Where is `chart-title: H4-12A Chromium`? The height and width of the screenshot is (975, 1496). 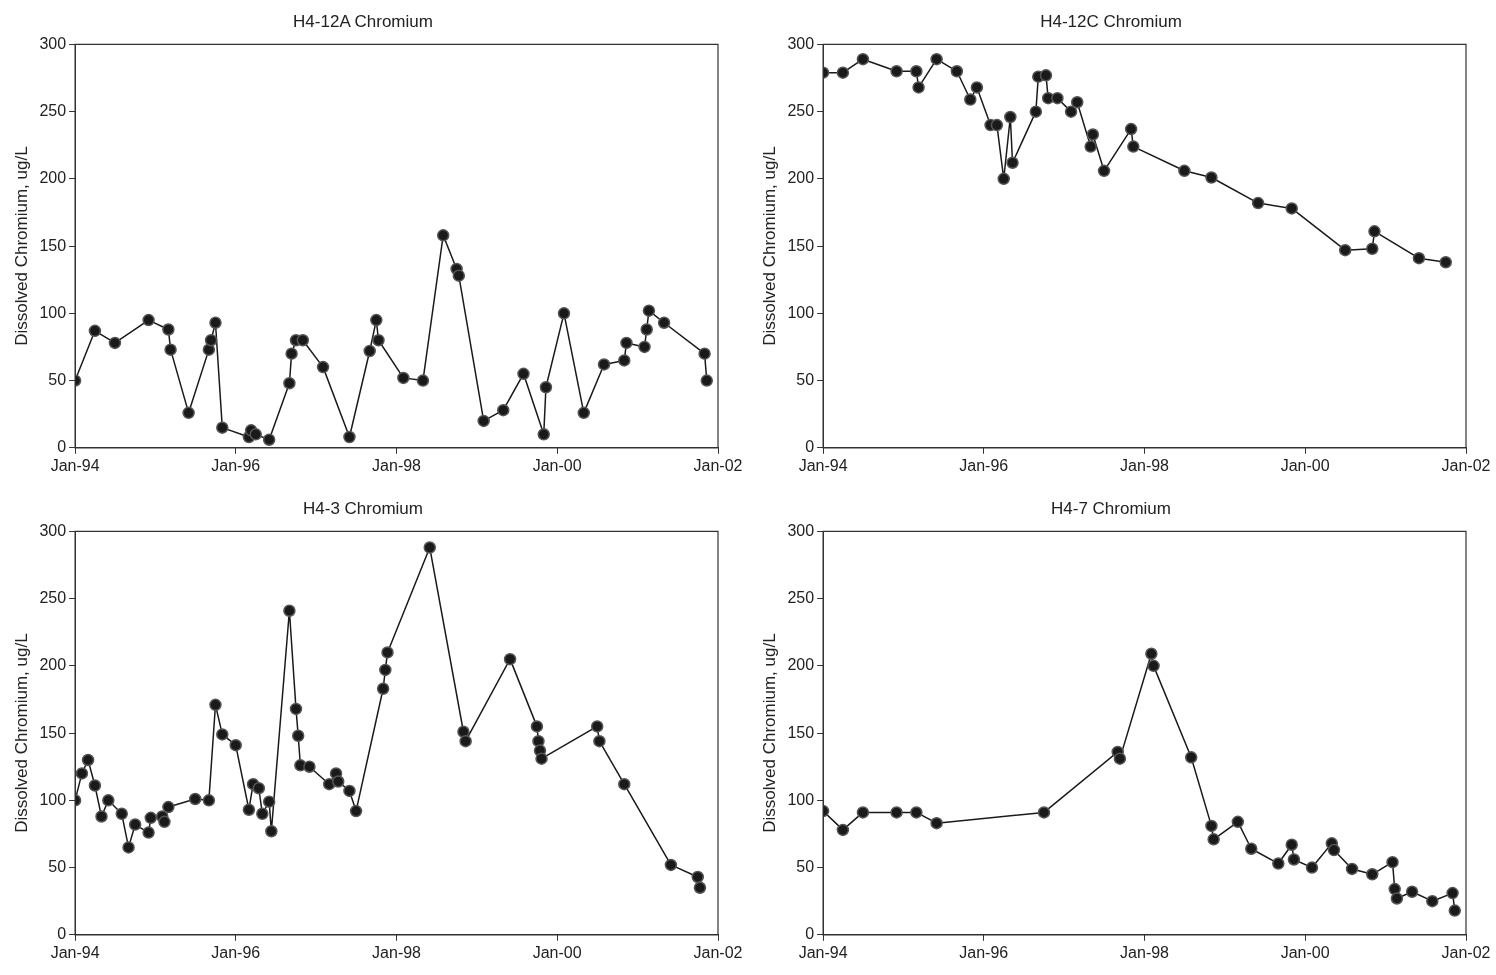 chart-title: H4-12A Chromium is located at coordinates (363, 21).